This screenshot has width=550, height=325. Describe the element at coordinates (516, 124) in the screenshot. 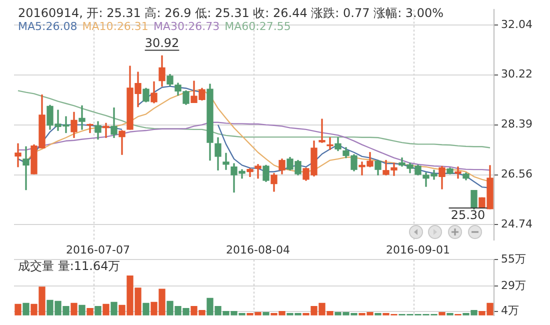

I see `y-tick-label: 28.39` at that location.